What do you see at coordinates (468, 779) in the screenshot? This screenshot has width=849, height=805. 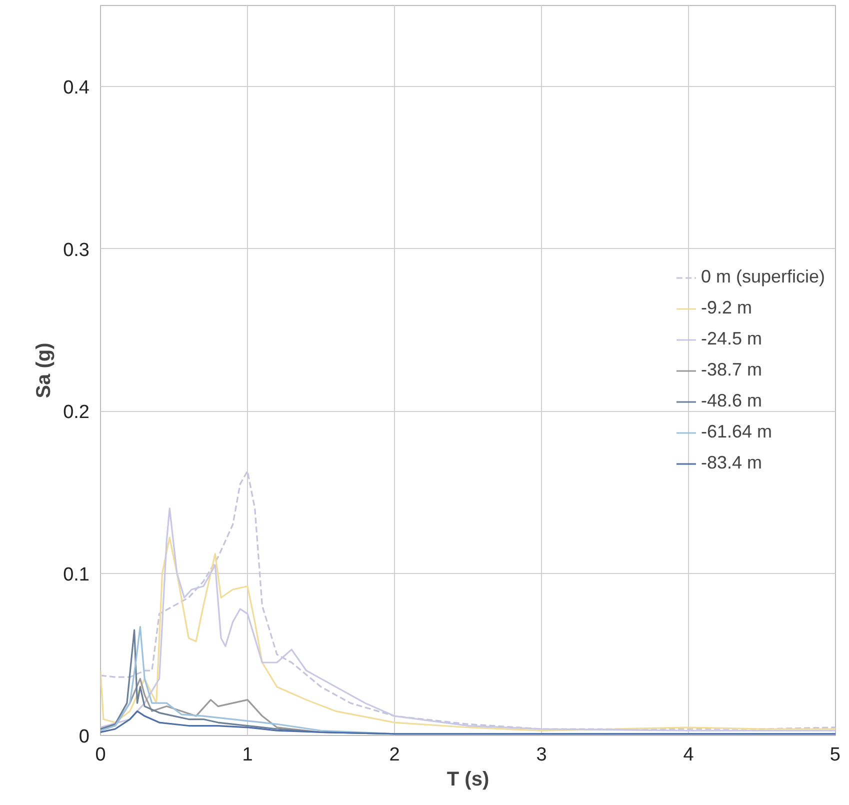 I see `x-axis-title: T (s)` at bounding box center [468, 779].